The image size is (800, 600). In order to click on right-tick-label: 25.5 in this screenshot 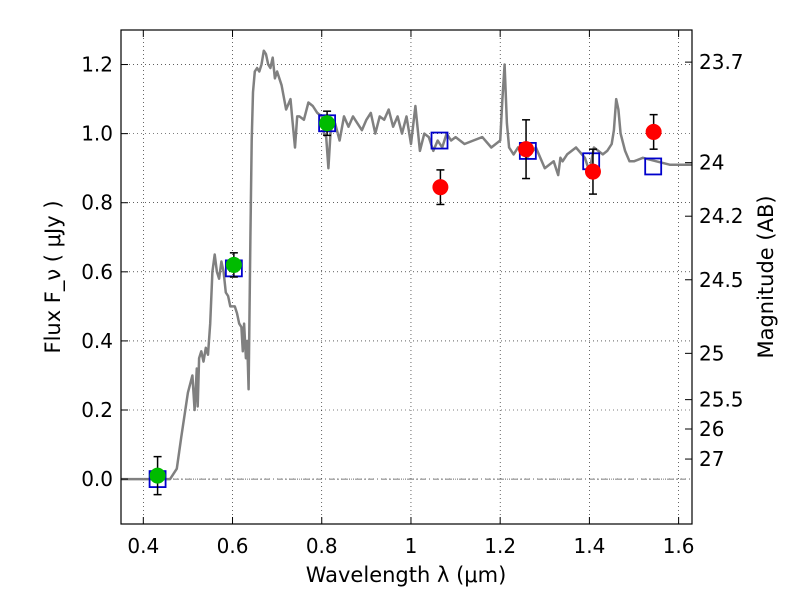, I will do `click(721, 400)`.